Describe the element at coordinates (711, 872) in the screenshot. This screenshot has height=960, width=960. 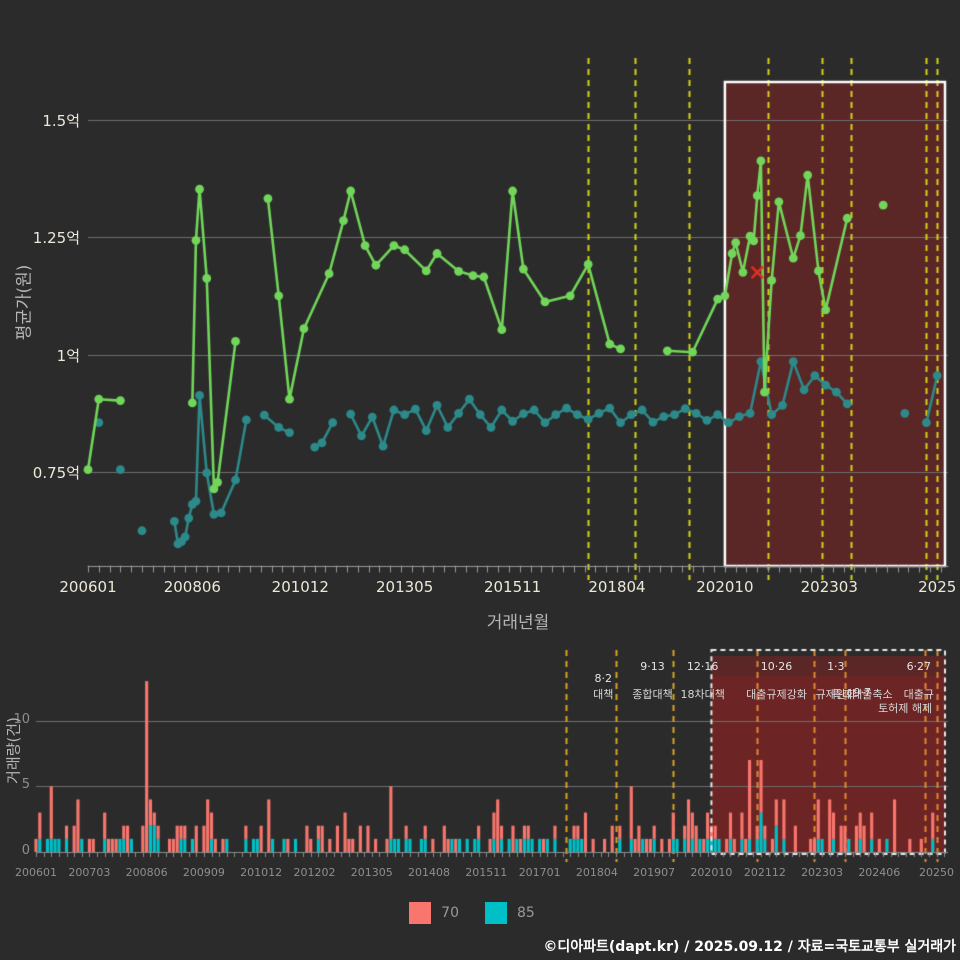
I see `vol-x-tick-12: 202010` at that location.